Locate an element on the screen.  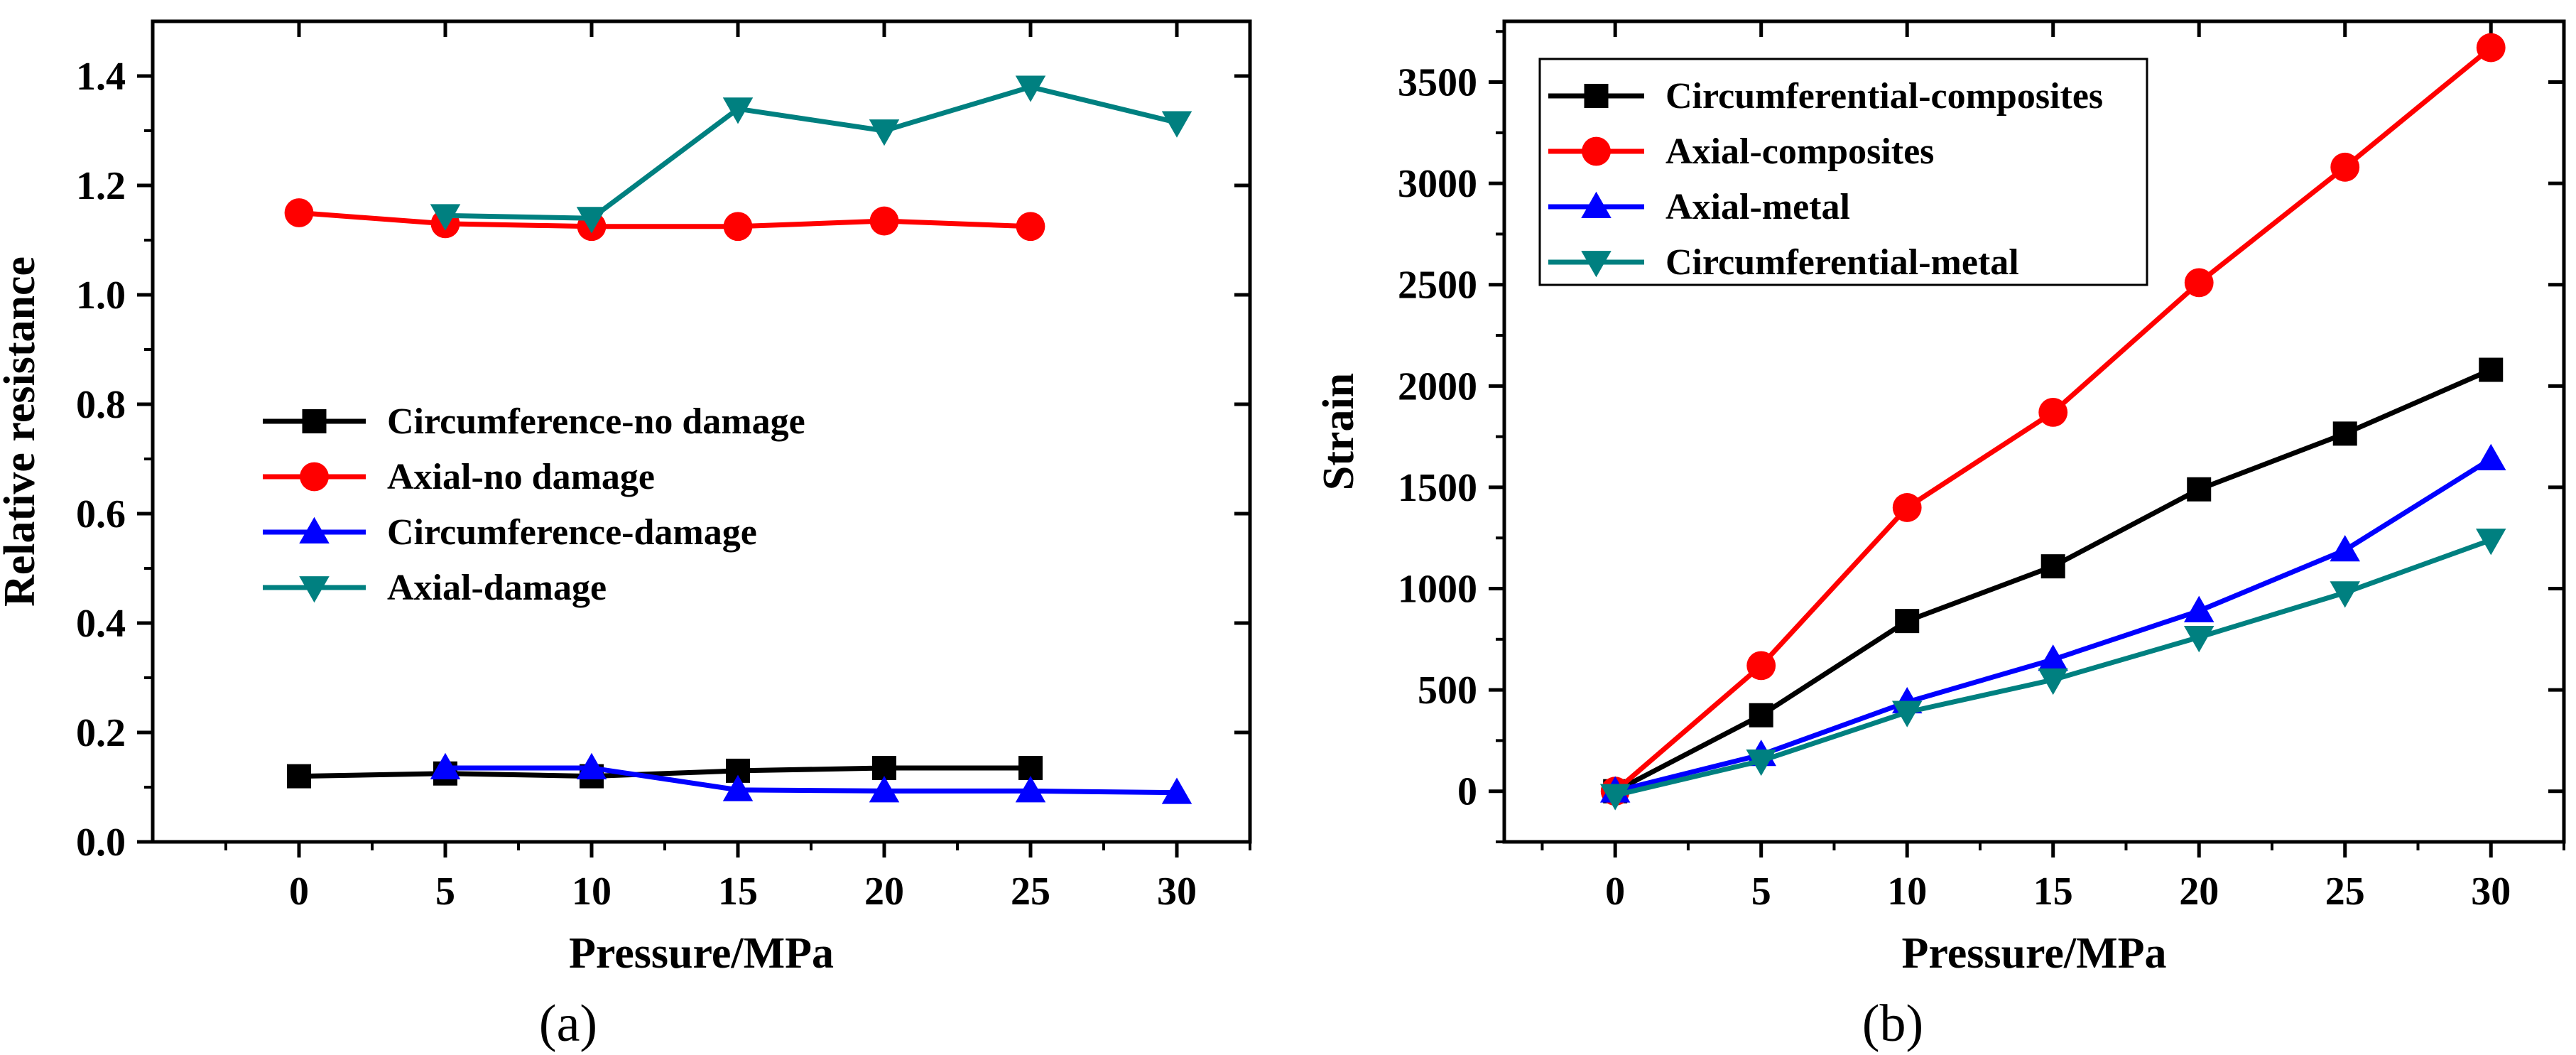
y-tick-label: 2500 is located at coordinates (1438, 286).